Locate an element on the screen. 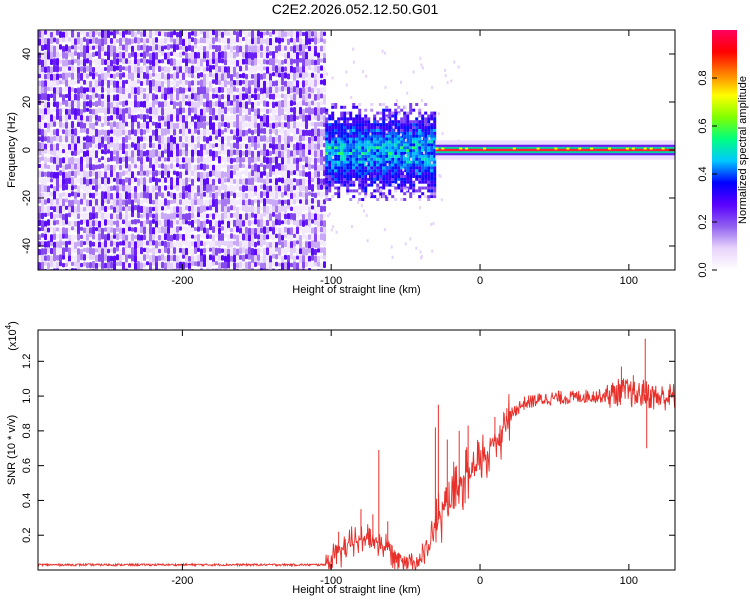 The width and height of the screenshot is (750, 600). y-tick-label: 1.0 is located at coordinates (27, 395).